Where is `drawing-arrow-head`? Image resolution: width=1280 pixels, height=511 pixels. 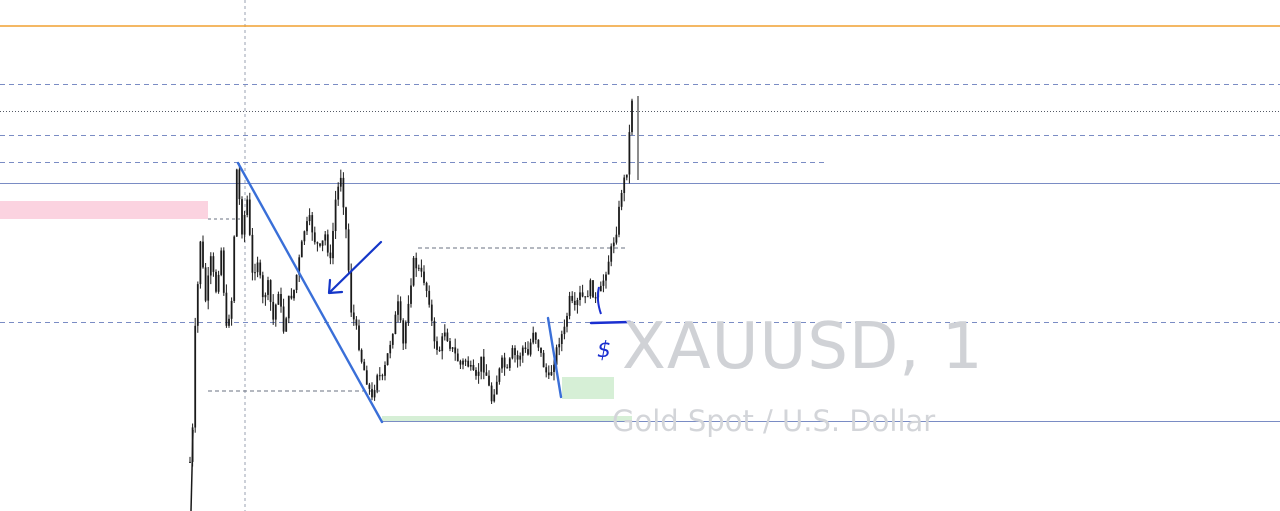
drawing-arrow-head is located at coordinates (335, 286).